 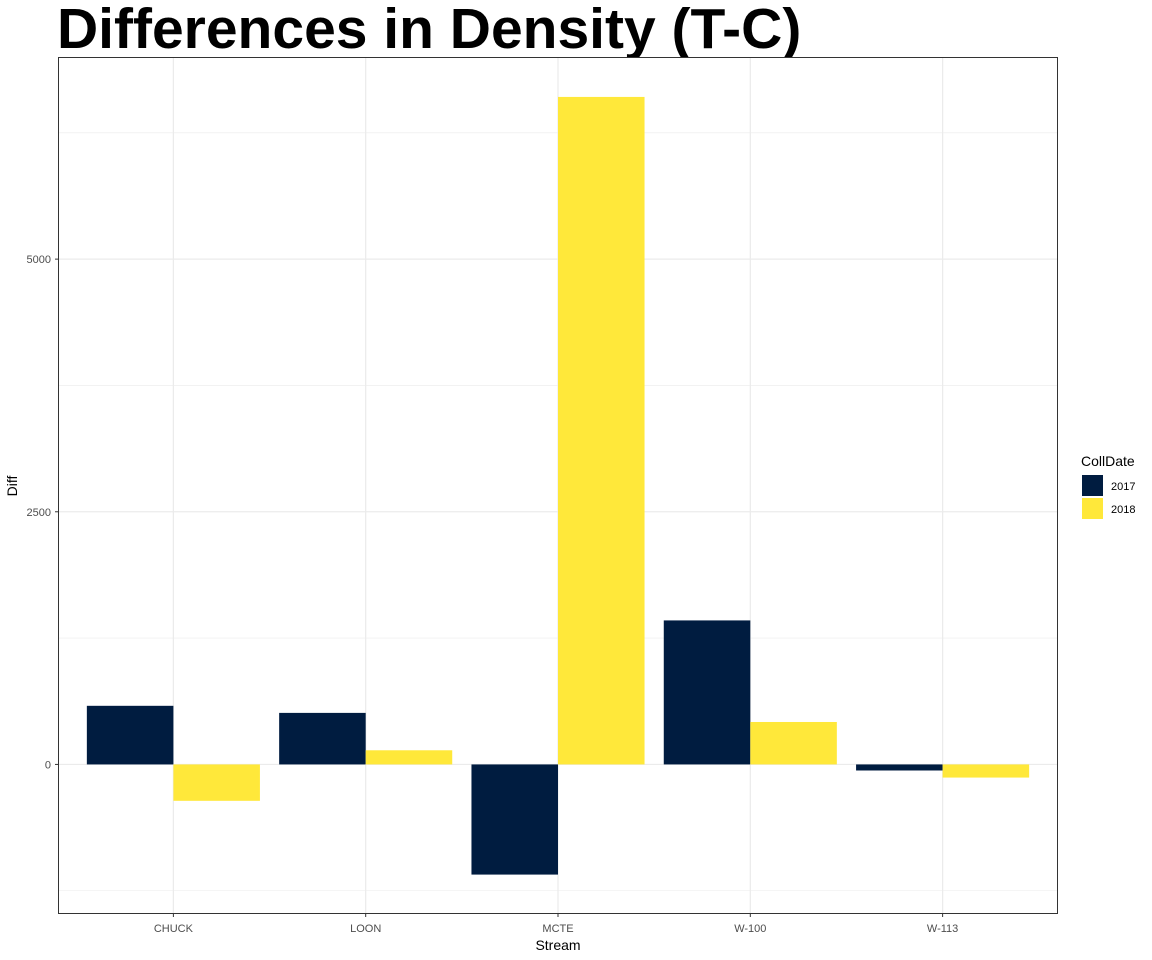 I want to click on y-axis-title: Diff, so click(x=12, y=486).